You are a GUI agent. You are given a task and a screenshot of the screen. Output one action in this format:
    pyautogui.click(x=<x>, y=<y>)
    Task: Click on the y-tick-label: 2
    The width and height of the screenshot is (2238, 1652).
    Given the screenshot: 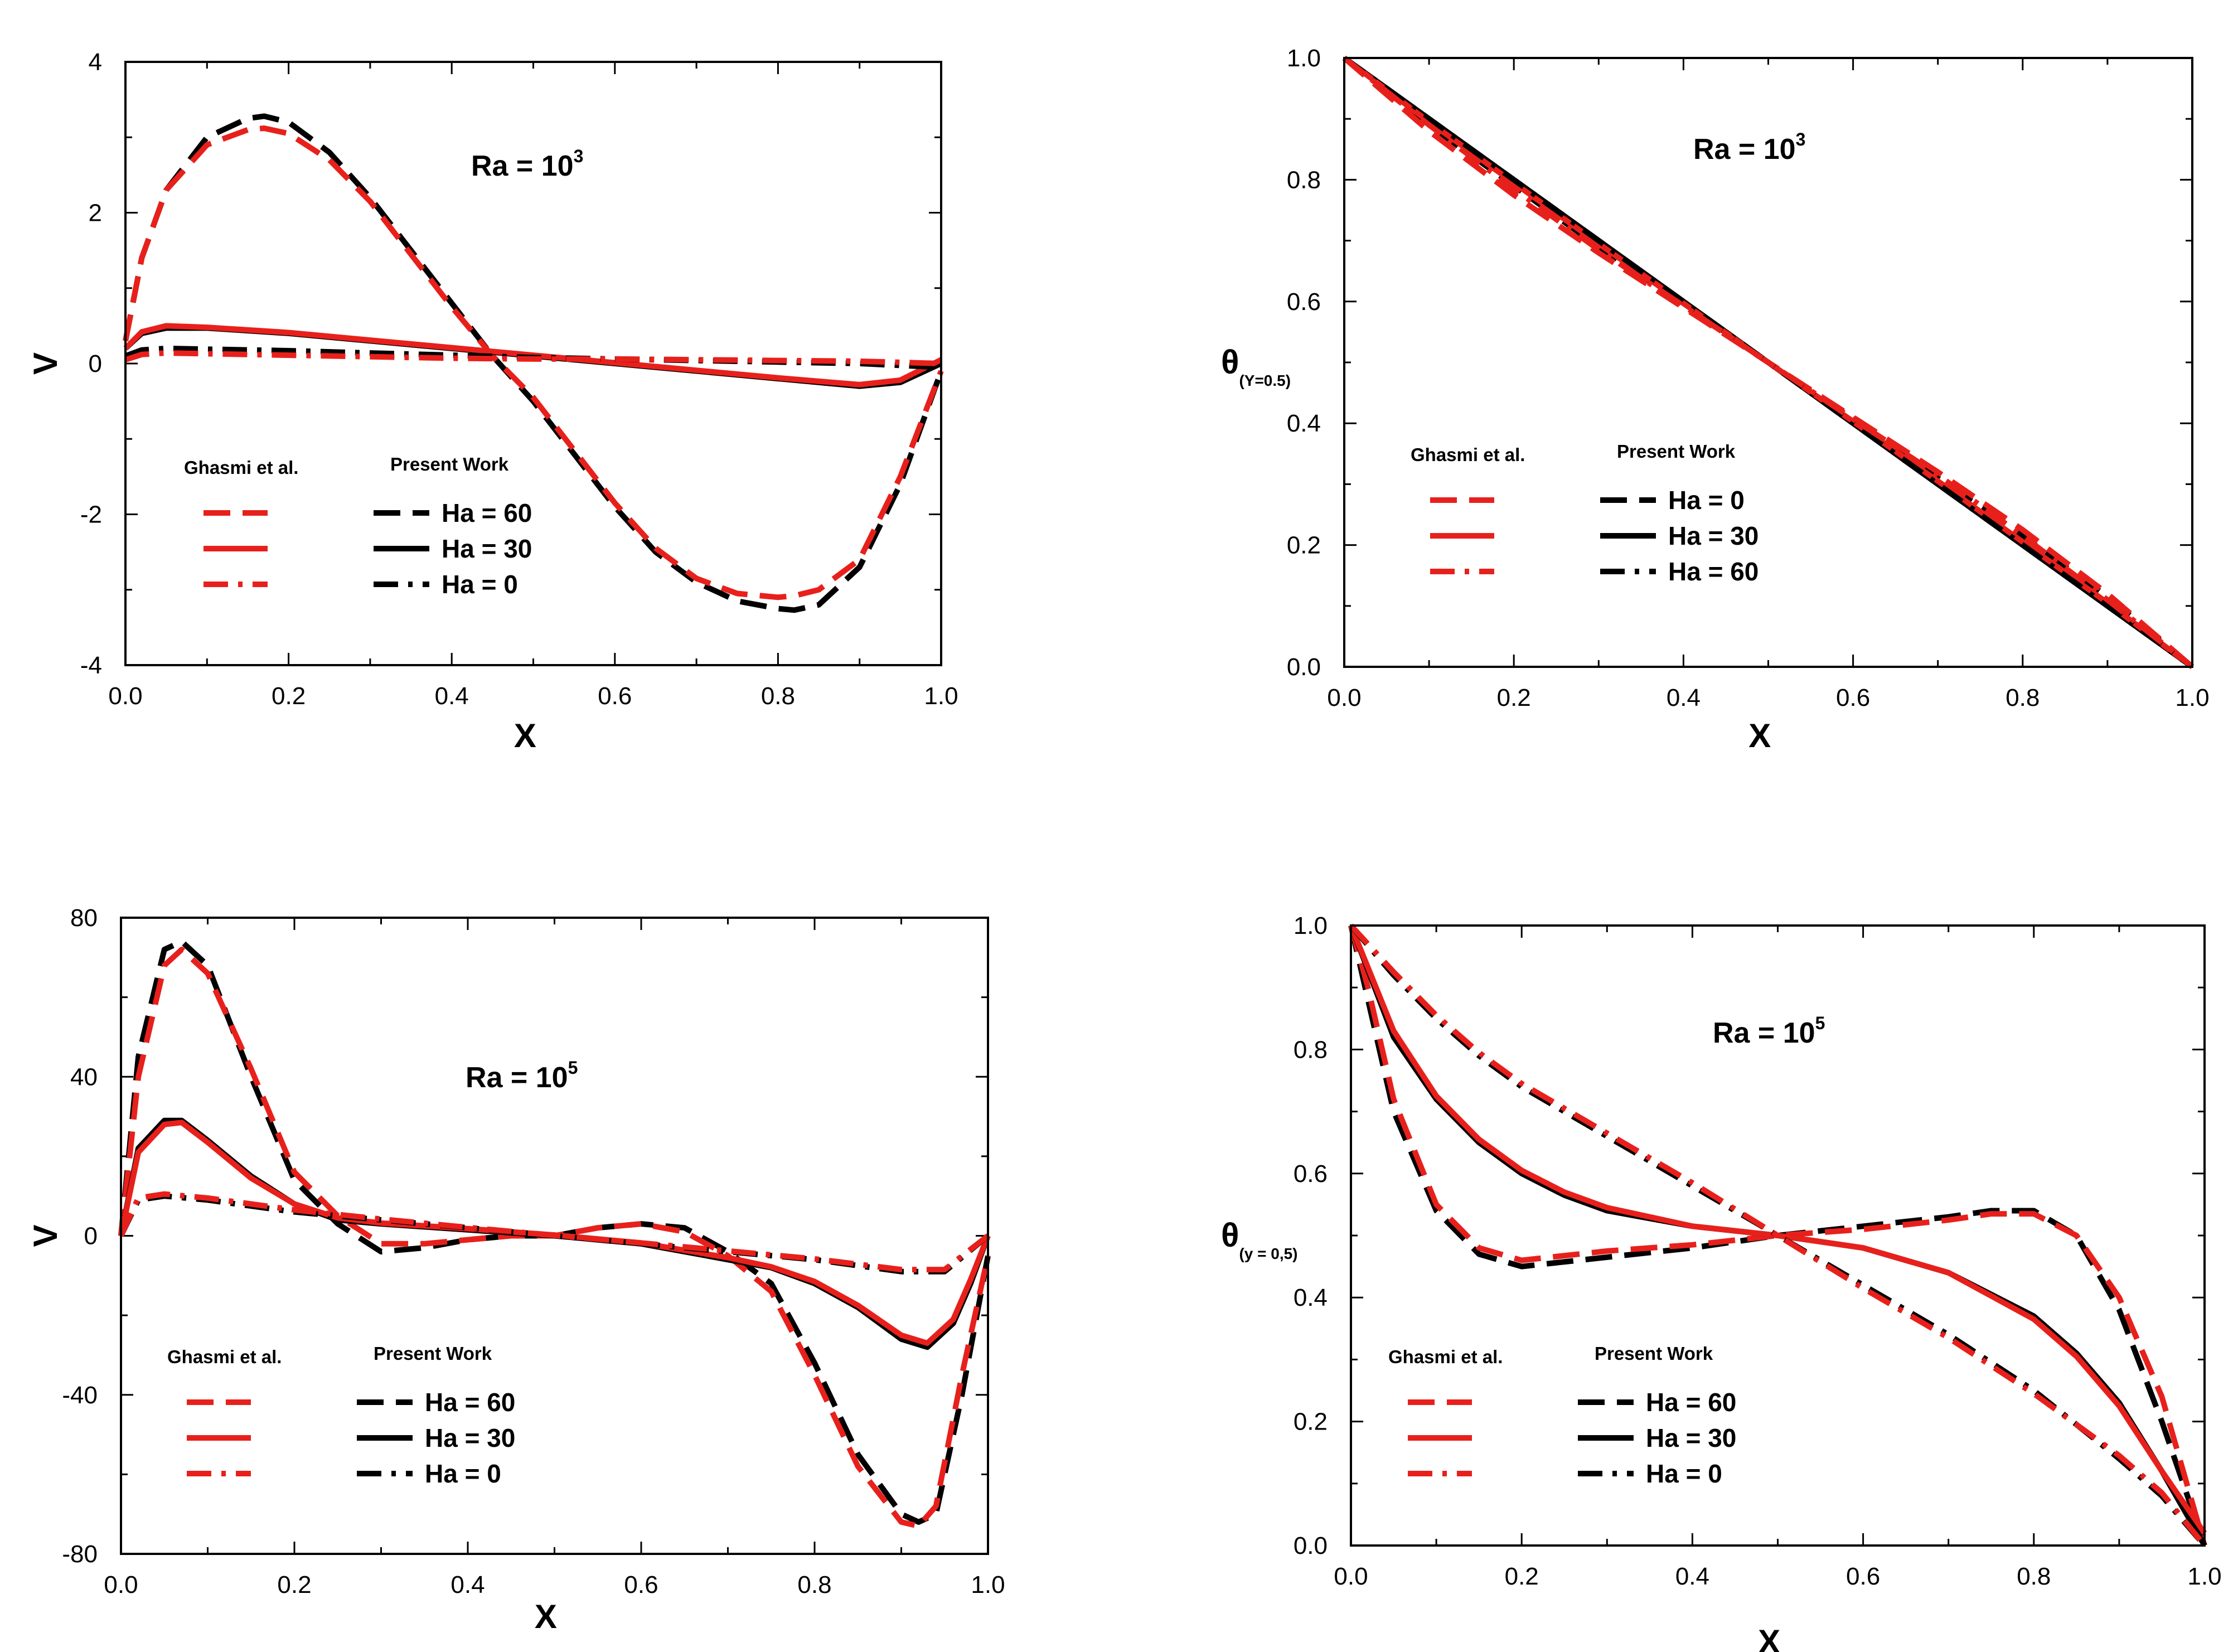 What is the action you would take?
    pyautogui.click(x=96, y=213)
    